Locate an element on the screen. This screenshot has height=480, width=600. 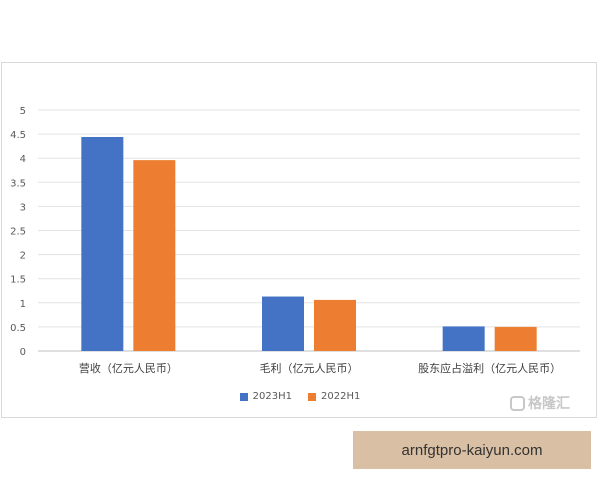
watermark: 格隆汇 is located at coordinates (540, 403).